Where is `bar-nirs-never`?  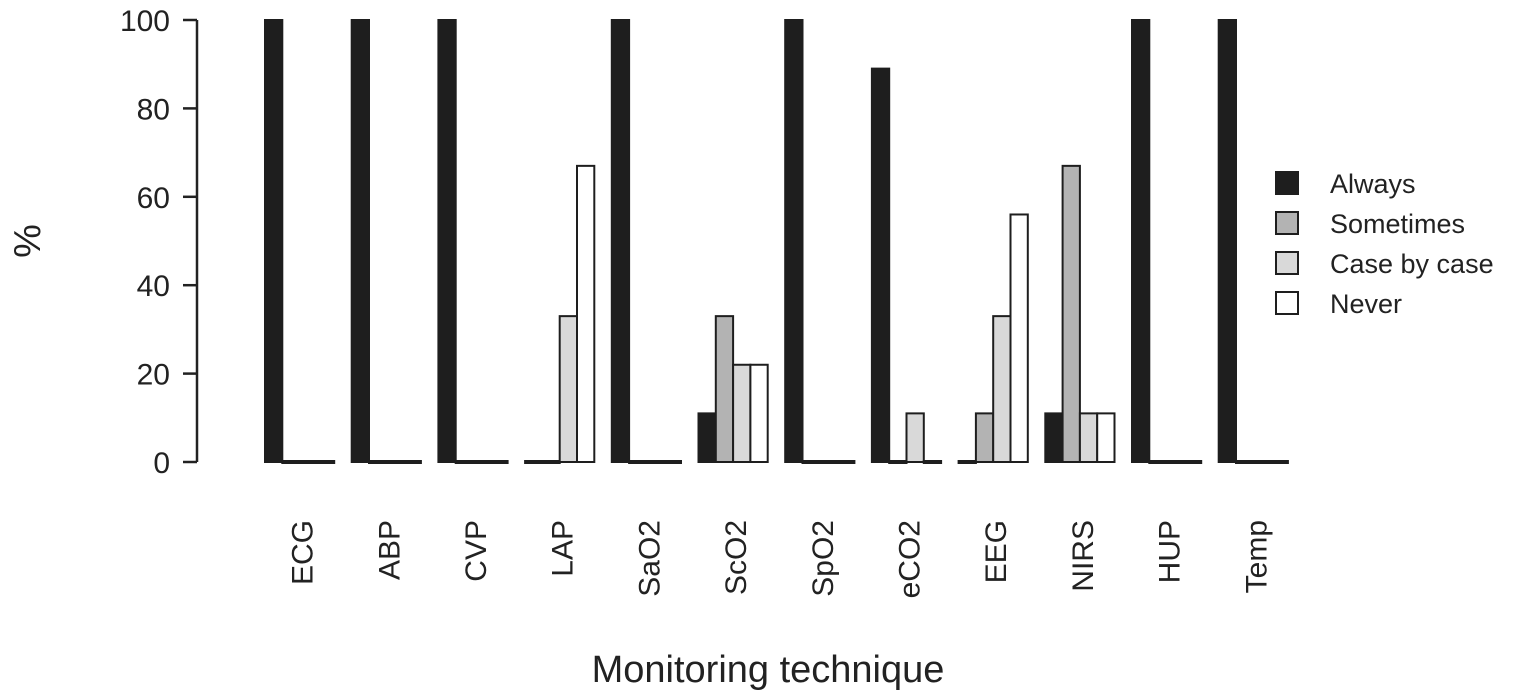
bar-nirs-never is located at coordinates (1106, 438).